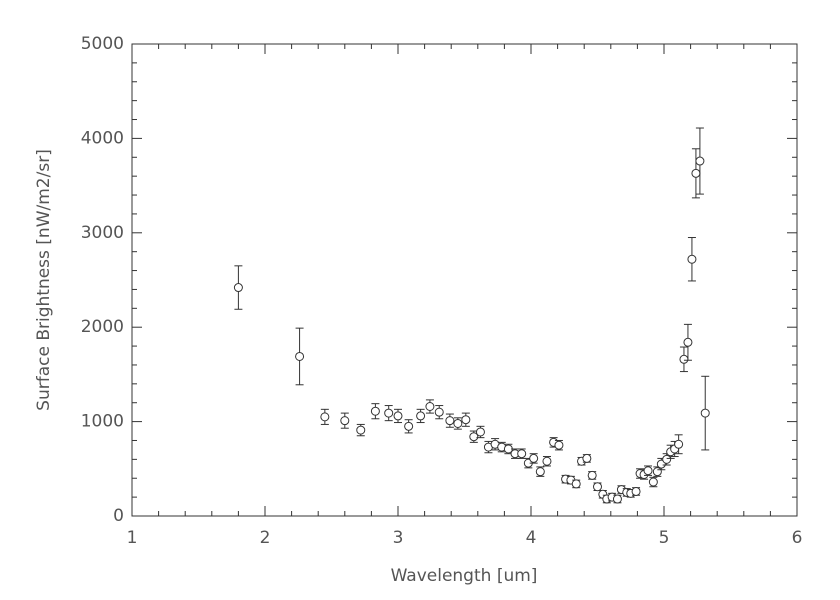 This screenshot has width=840, height=600. Describe the element at coordinates (464, 576) in the screenshot. I see `x-axis-label: Wavelength [um]` at that location.